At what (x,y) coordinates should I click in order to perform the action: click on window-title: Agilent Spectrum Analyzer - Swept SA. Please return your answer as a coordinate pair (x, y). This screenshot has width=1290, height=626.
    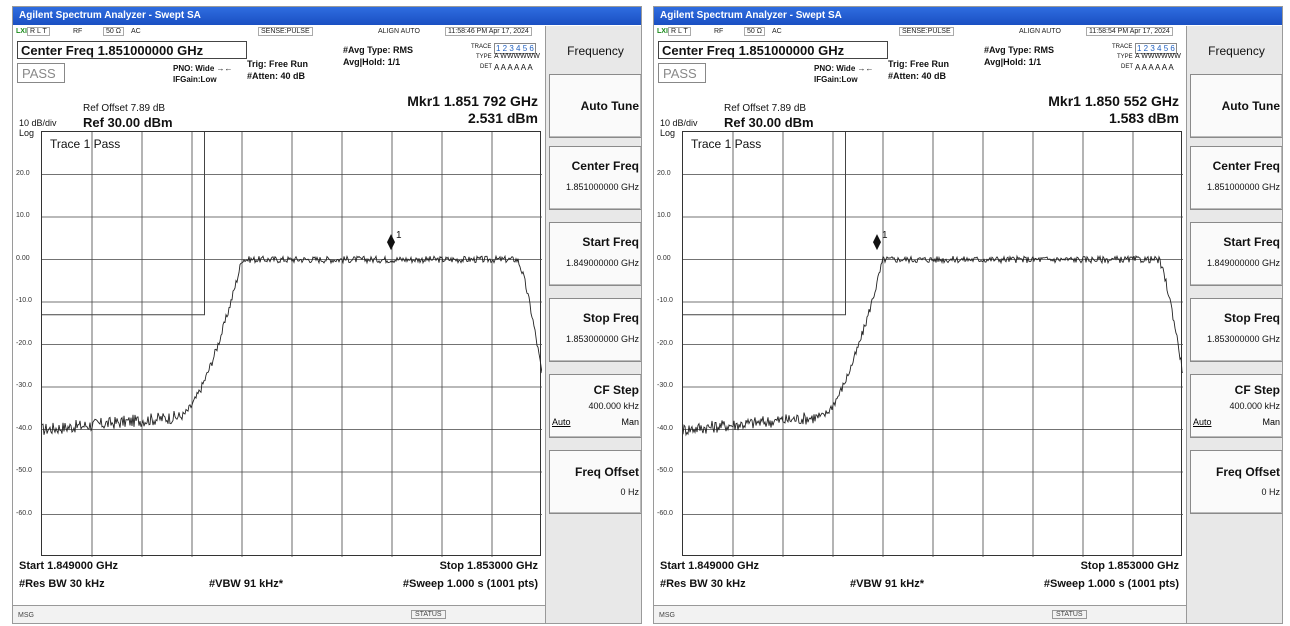
    Looking at the image, I should click on (327, 16).